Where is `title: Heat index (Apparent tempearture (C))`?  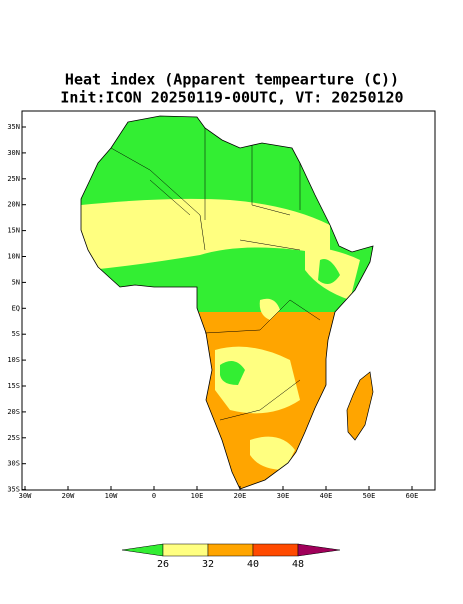 title: Heat index (Apparent tempearture (C)) is located at coordinates (232, 80).